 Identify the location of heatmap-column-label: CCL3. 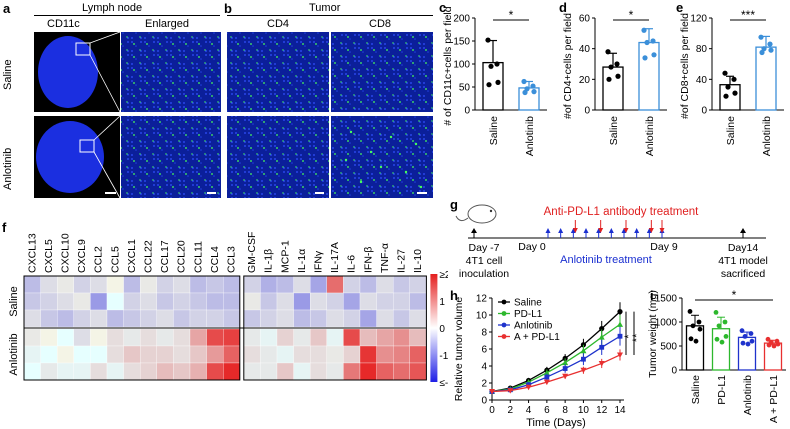
(232, 259).